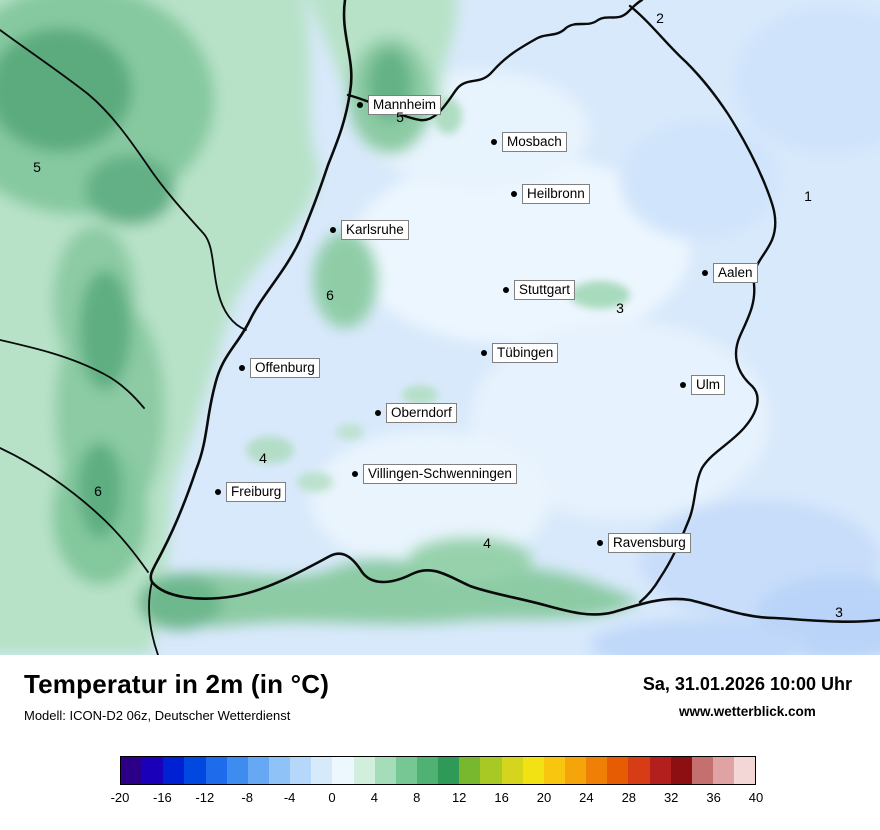  Describe the element at coordinates (162, 797) in the screenshot. I see `legend-tick-label: -16` at that location.